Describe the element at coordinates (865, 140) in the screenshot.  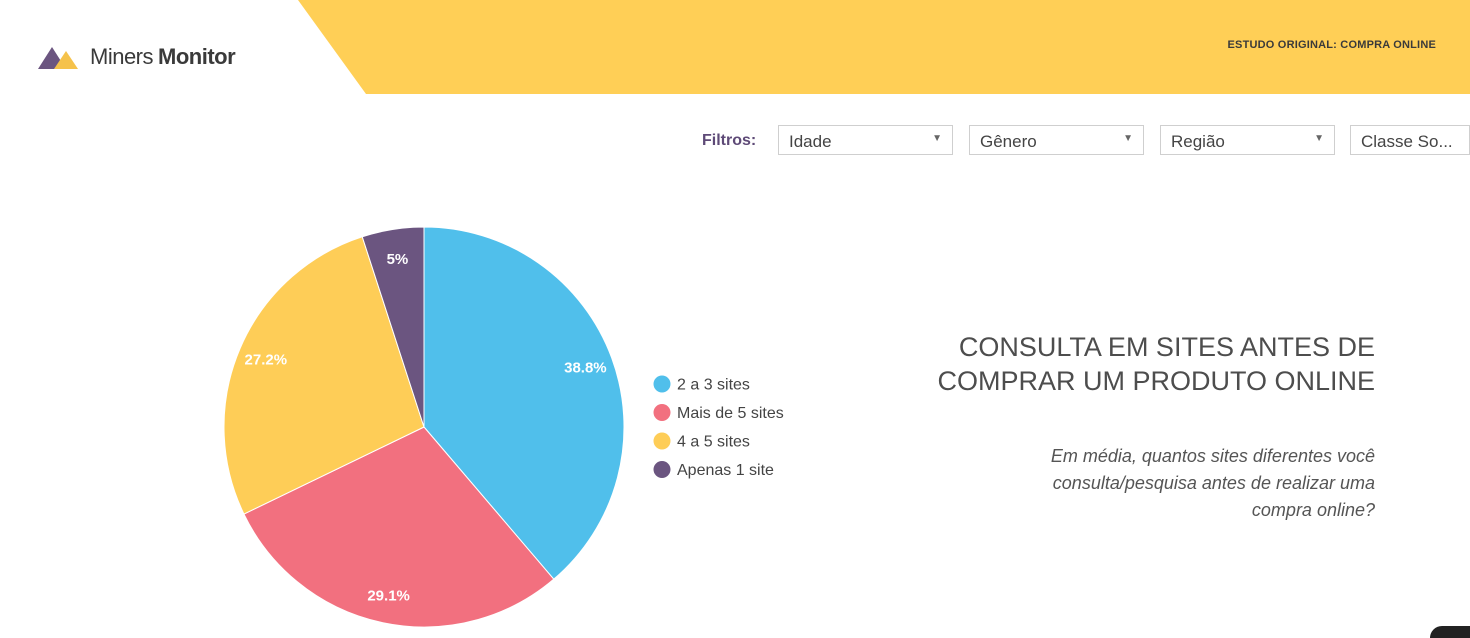
I see `filter-select-idade: Idade ▼` at that location.